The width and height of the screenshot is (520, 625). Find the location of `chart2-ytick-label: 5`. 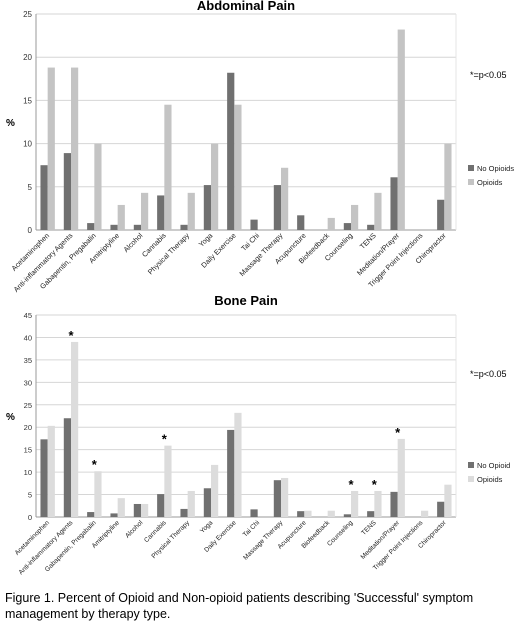

chart2-ytick-label: 5 is located at coordinates (30, 495).